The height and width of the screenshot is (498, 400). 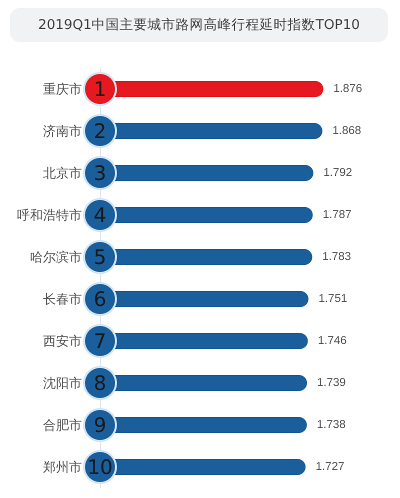 What do you see at coordinates (49, 215) in the screenshot?
I see `y-tick-label: 呼和浩特市` at bounding box center [49, 215].